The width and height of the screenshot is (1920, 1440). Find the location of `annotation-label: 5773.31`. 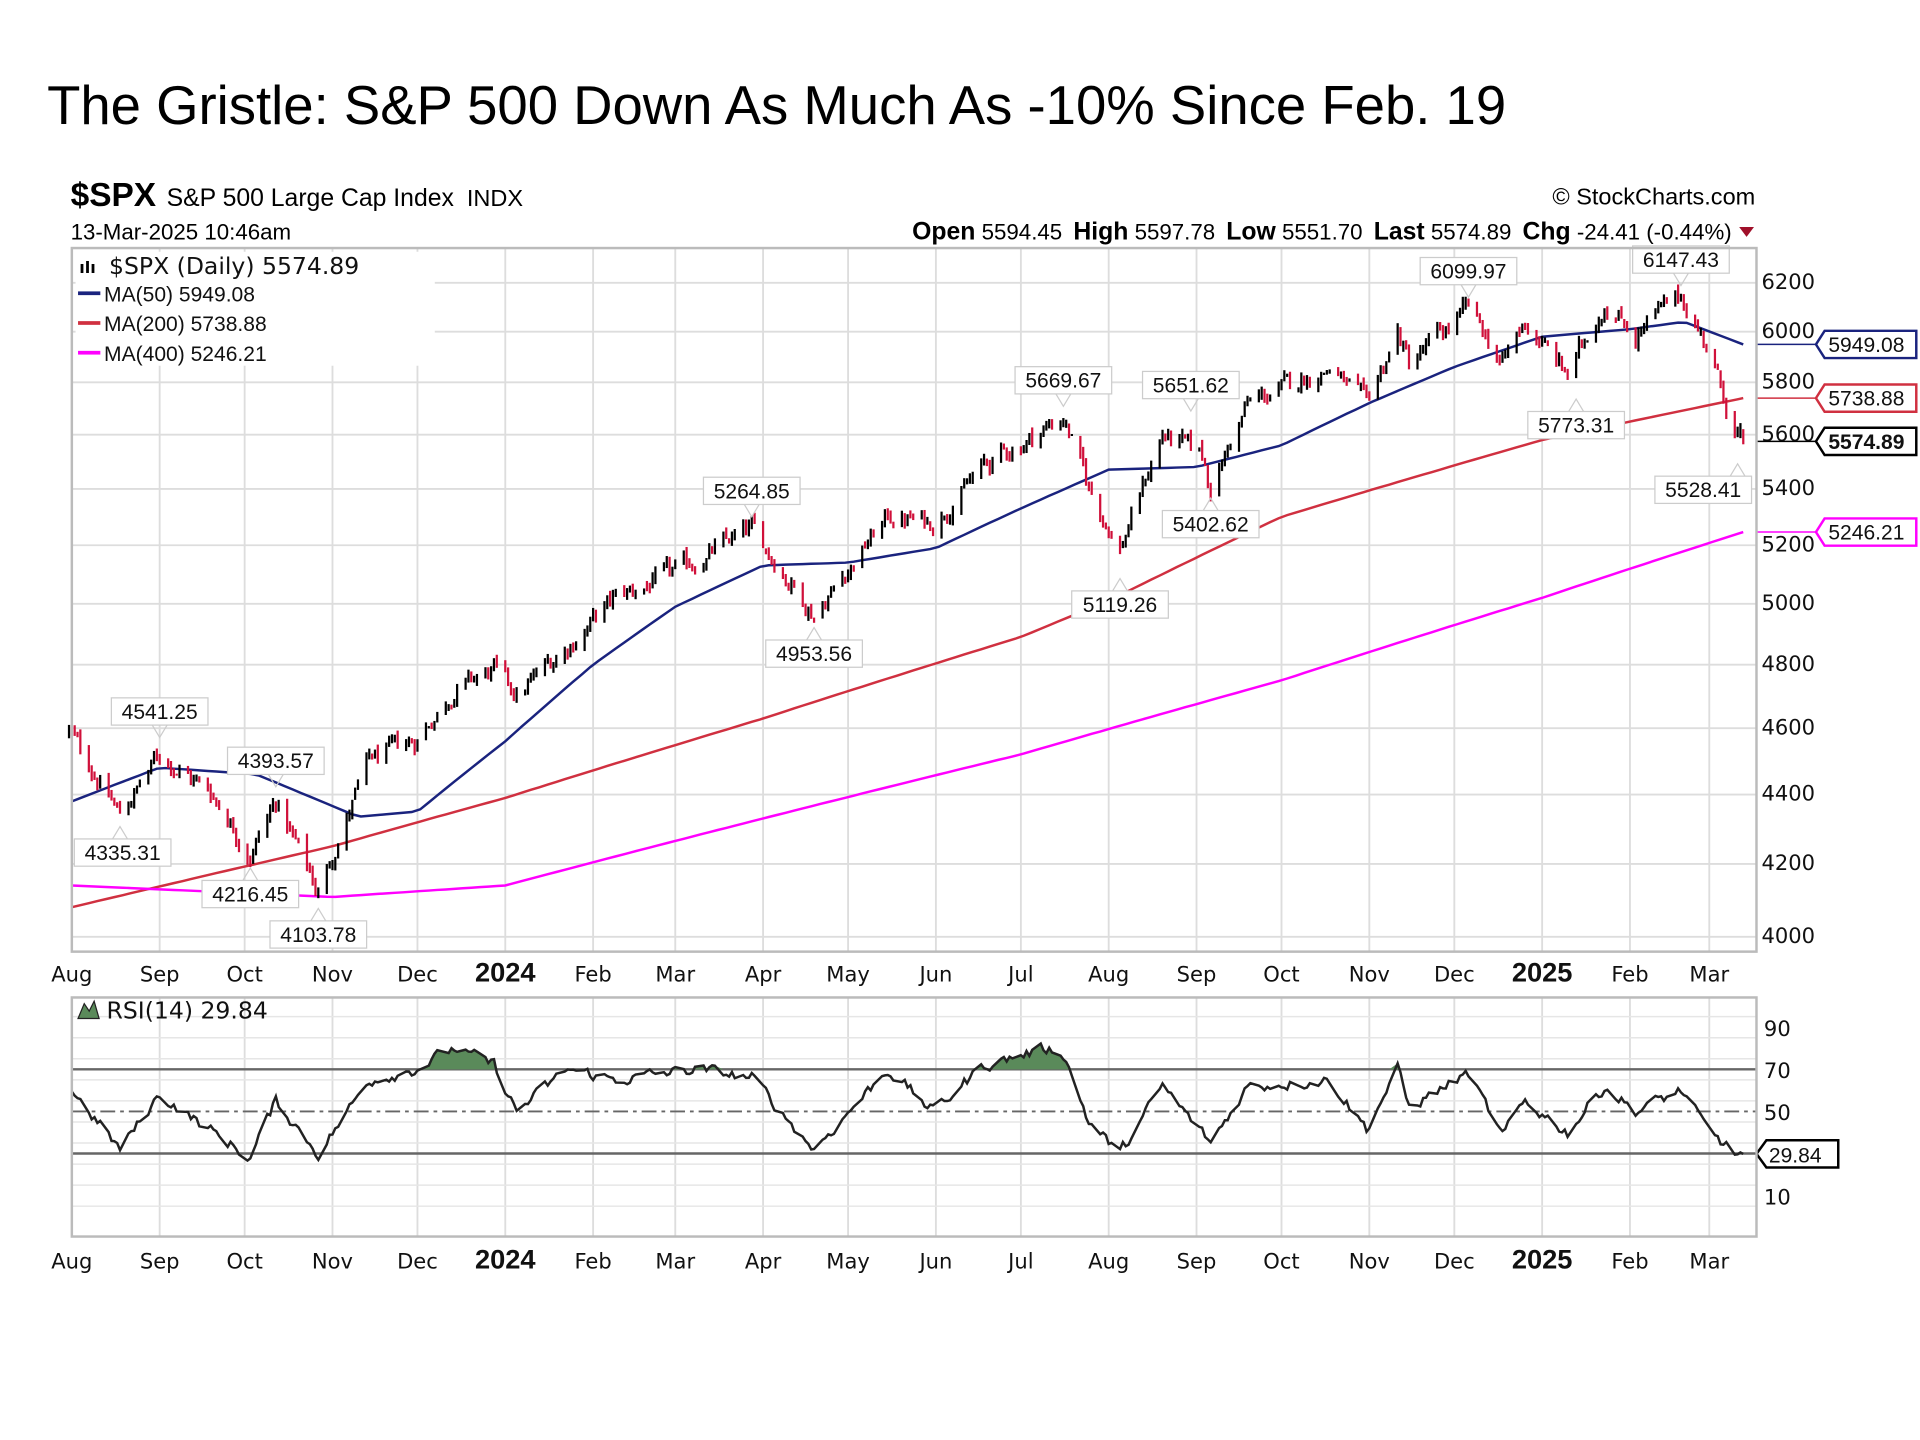

annotation-label: 5773.31 is located at coordinates (1576, 426).